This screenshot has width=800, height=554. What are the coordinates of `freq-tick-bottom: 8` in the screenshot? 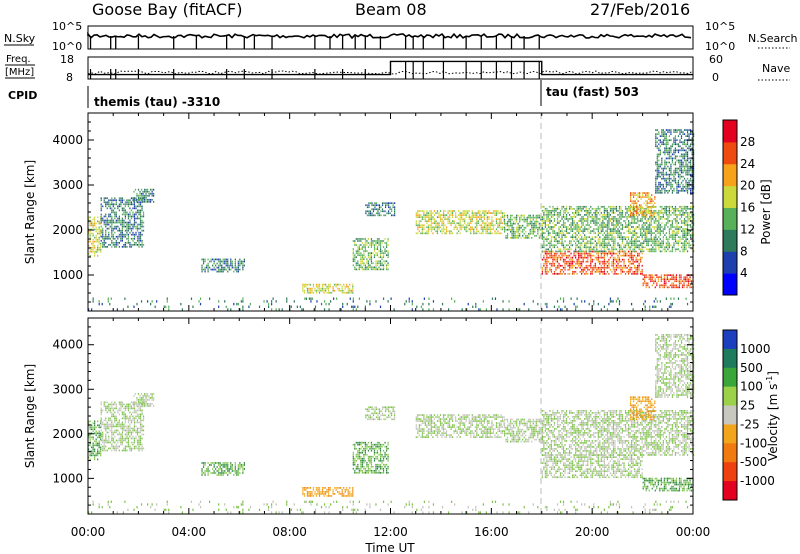 It's located at (69, 77).